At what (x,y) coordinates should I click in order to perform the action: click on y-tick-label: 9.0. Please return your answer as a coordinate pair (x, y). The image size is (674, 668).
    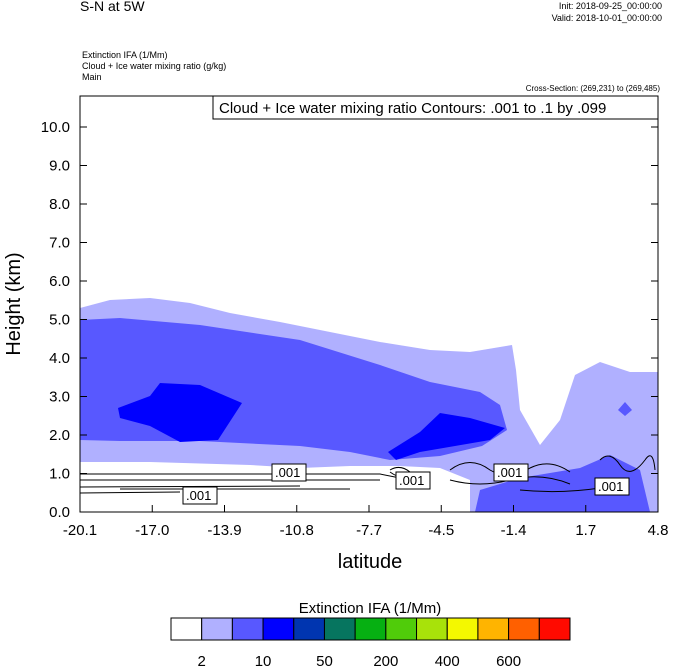
    Looking at the image, I should click on (59, 166).